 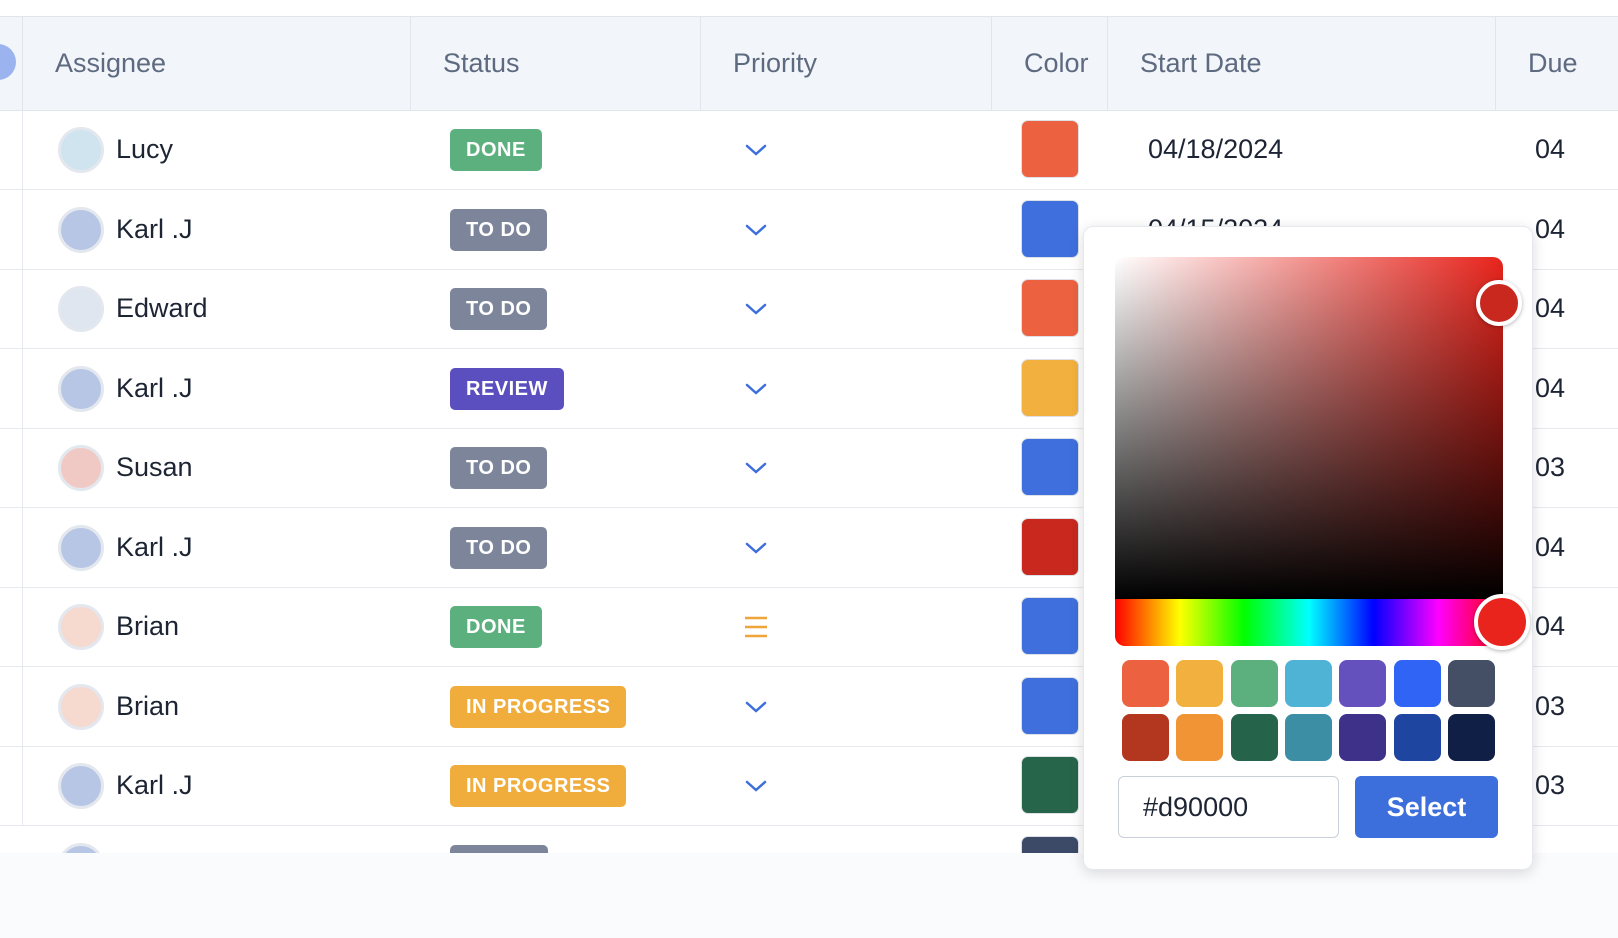 What do you see at coordinates (1216, 149) in the screenshot?
I see `start-date: 04/18/2024` at bounding box center [1216, 149].